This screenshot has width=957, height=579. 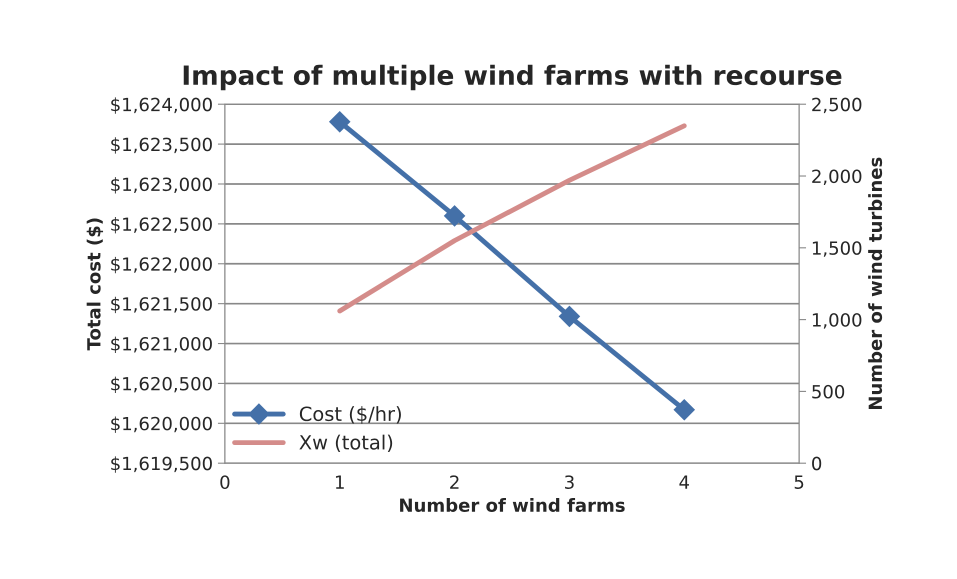 What do you see at coordinates (817, 463) in the screenshot?
I see `y2-tick-label: 0` at bounding box center [817, 463].